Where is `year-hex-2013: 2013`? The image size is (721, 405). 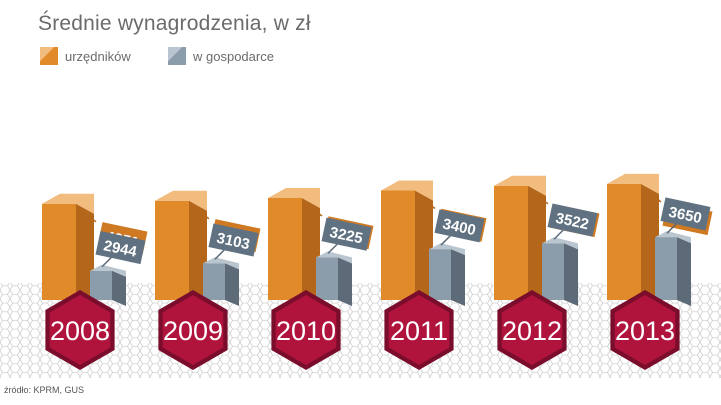
year-hex-2013: 2013 is located at coordinates (645, 330).